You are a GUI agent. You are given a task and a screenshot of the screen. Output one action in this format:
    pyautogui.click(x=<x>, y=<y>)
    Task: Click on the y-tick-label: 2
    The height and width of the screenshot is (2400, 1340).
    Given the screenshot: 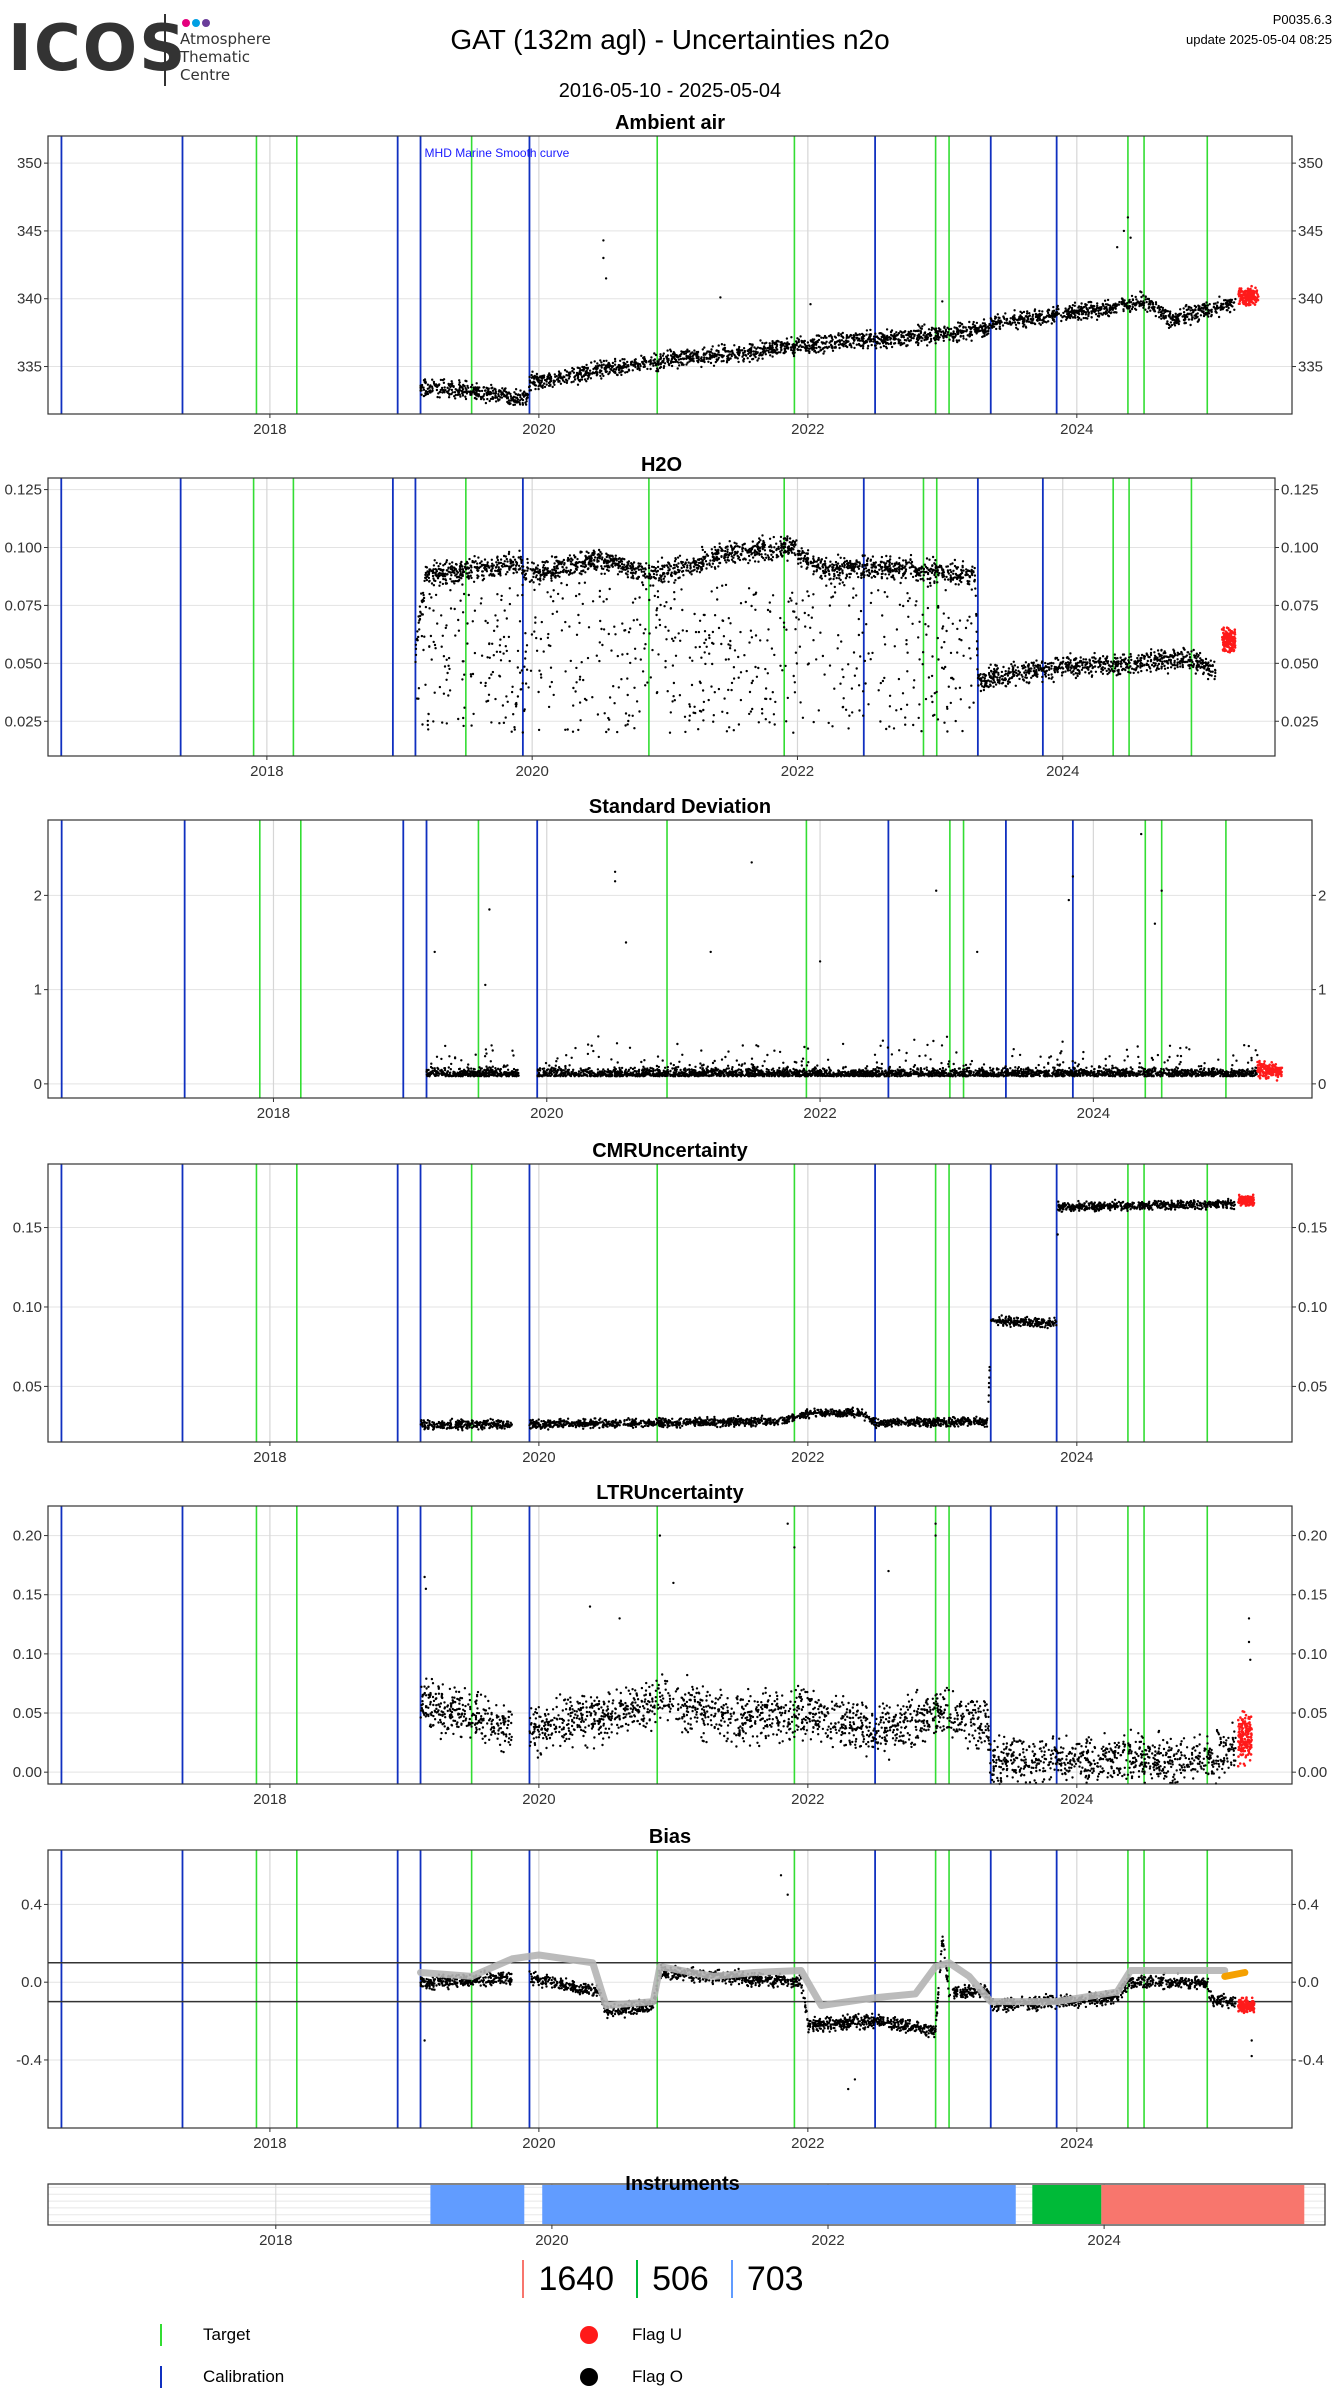 What is the action you would take?
    pyautogui.click(x=38, y=895)
    